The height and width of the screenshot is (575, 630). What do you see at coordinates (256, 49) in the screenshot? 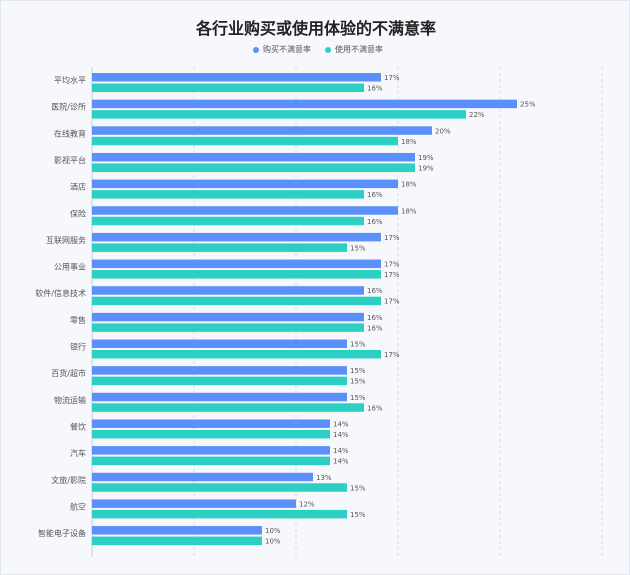
I see `legend-dot-purchase` at bounding box center [256, 49].